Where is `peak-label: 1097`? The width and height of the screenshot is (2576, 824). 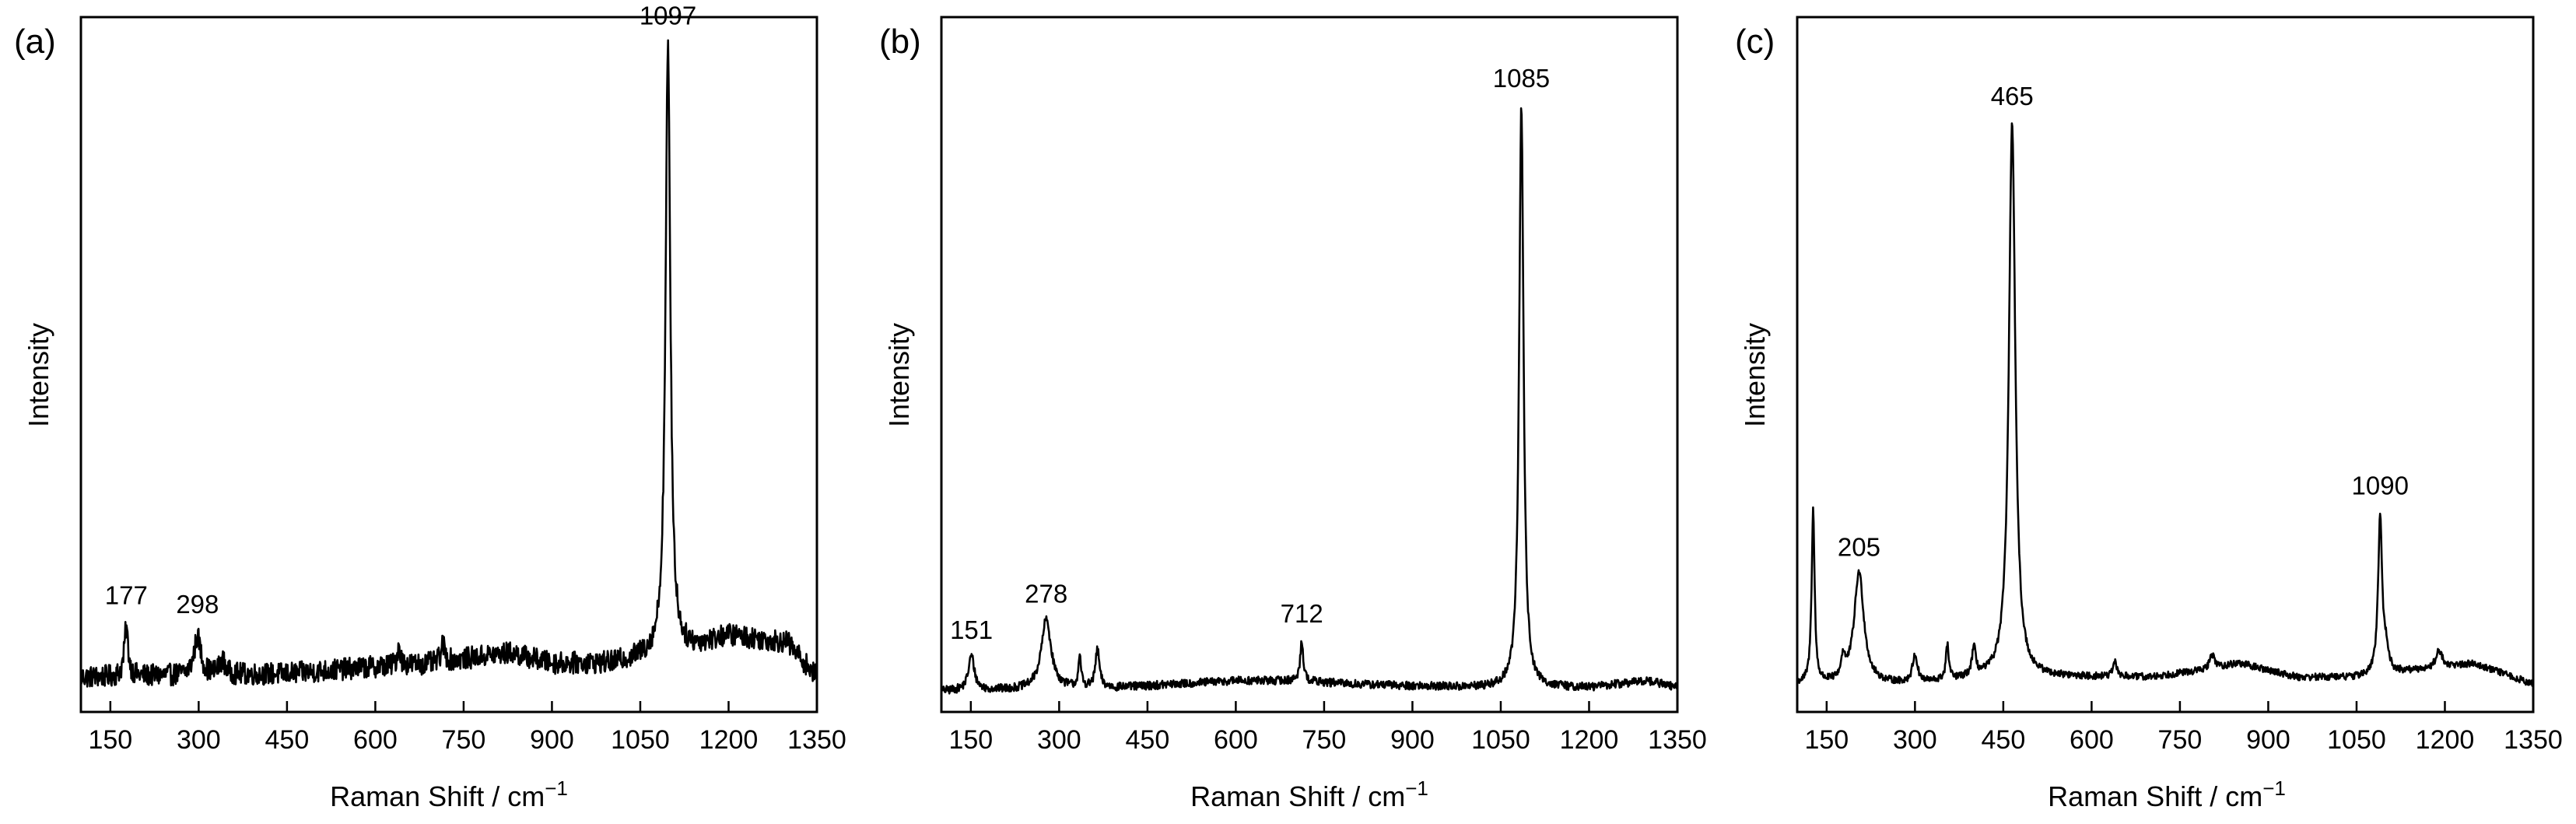 peak-label: 1097 is located at coordinates (668, 16).